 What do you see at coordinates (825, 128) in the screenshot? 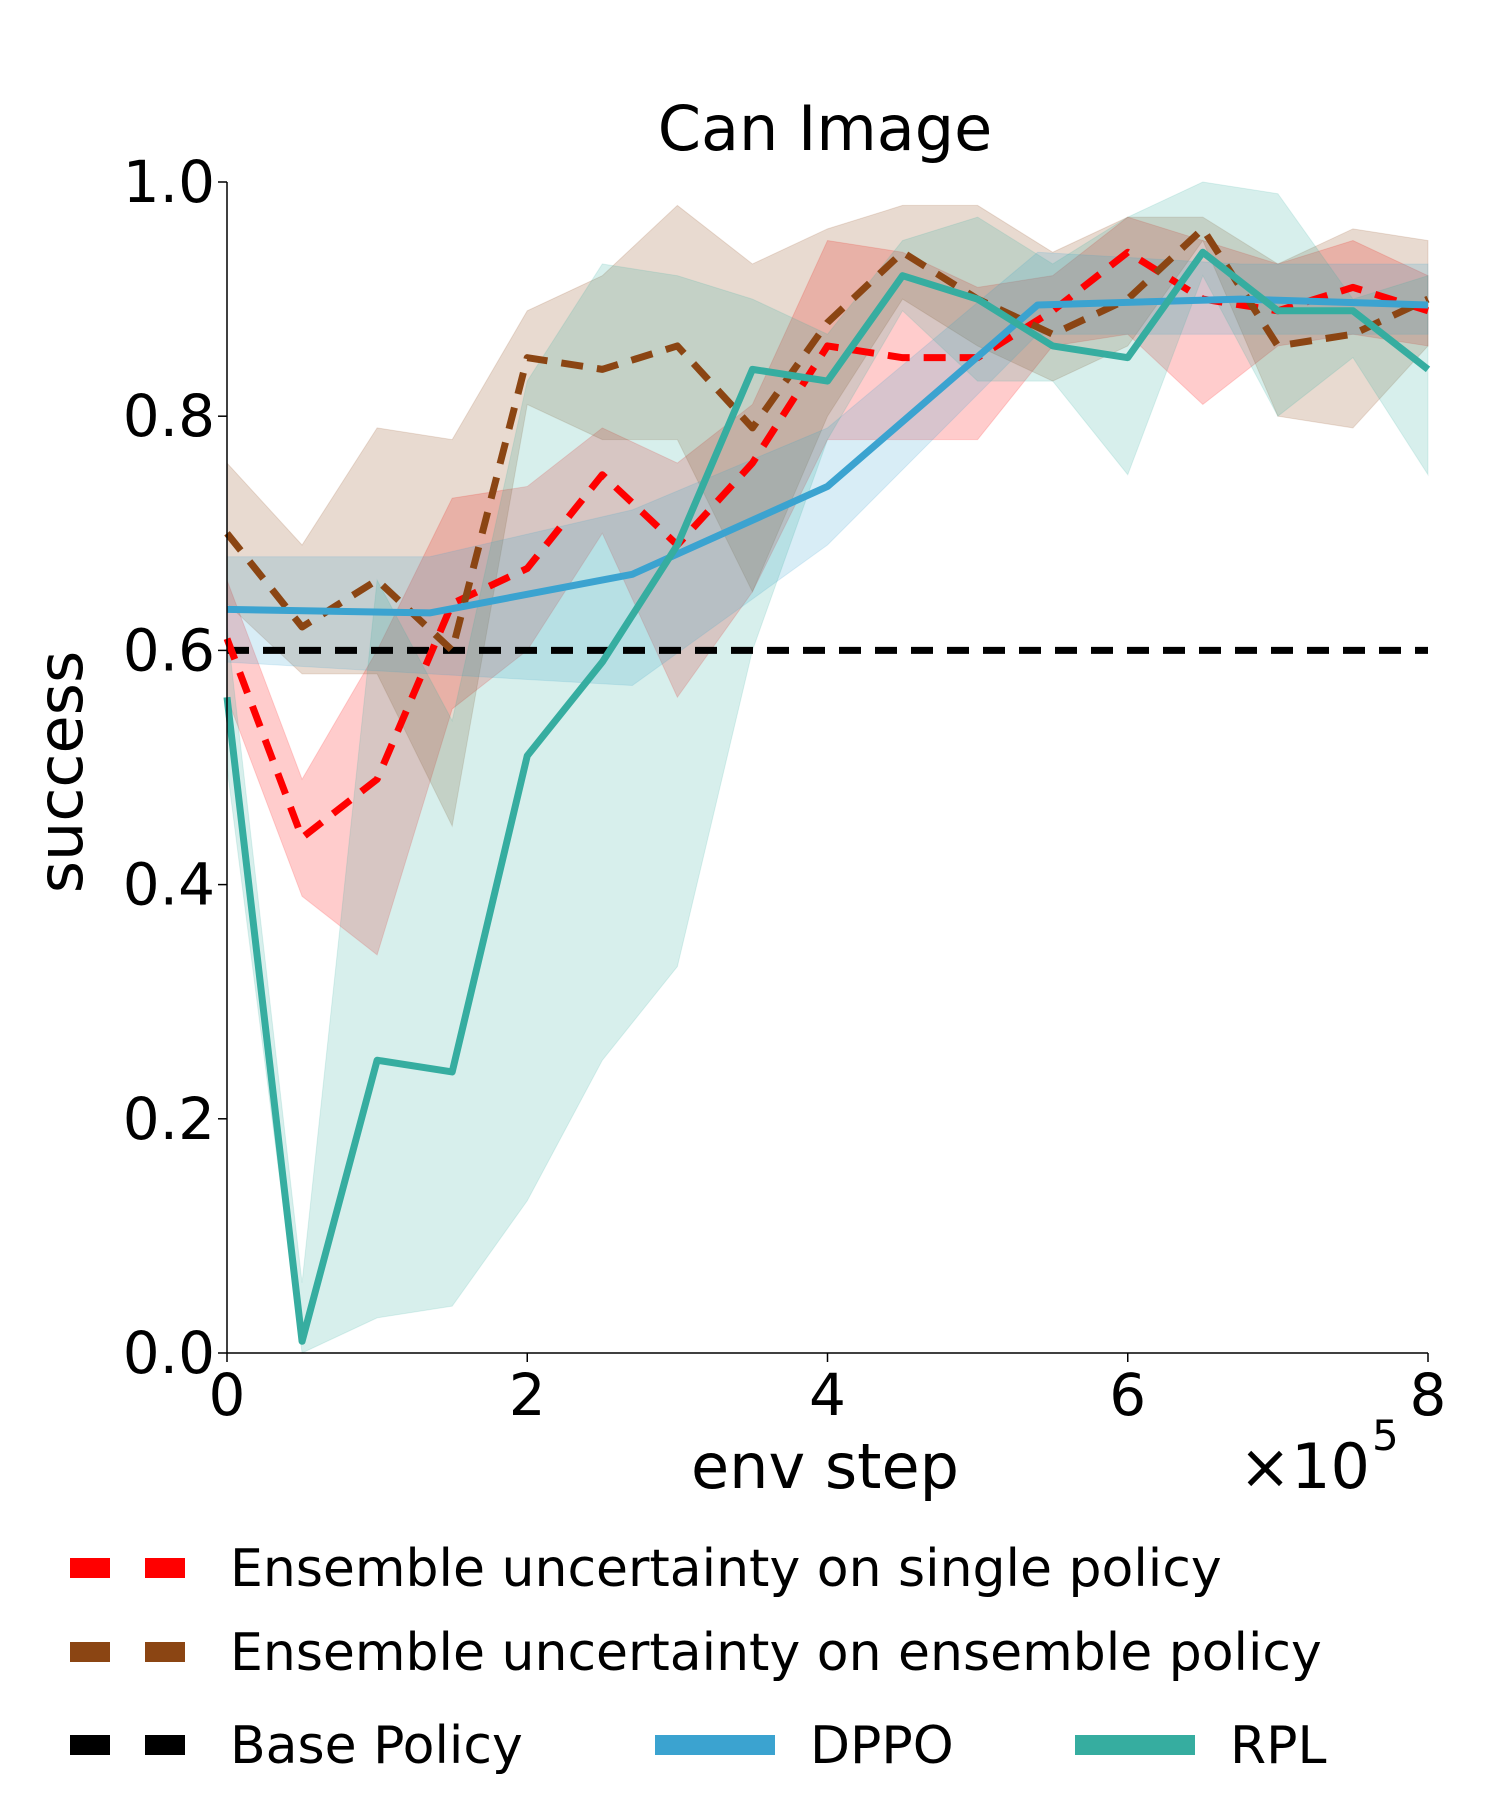
I see `chart-title: Can Image` at bounding box center [825, 128].